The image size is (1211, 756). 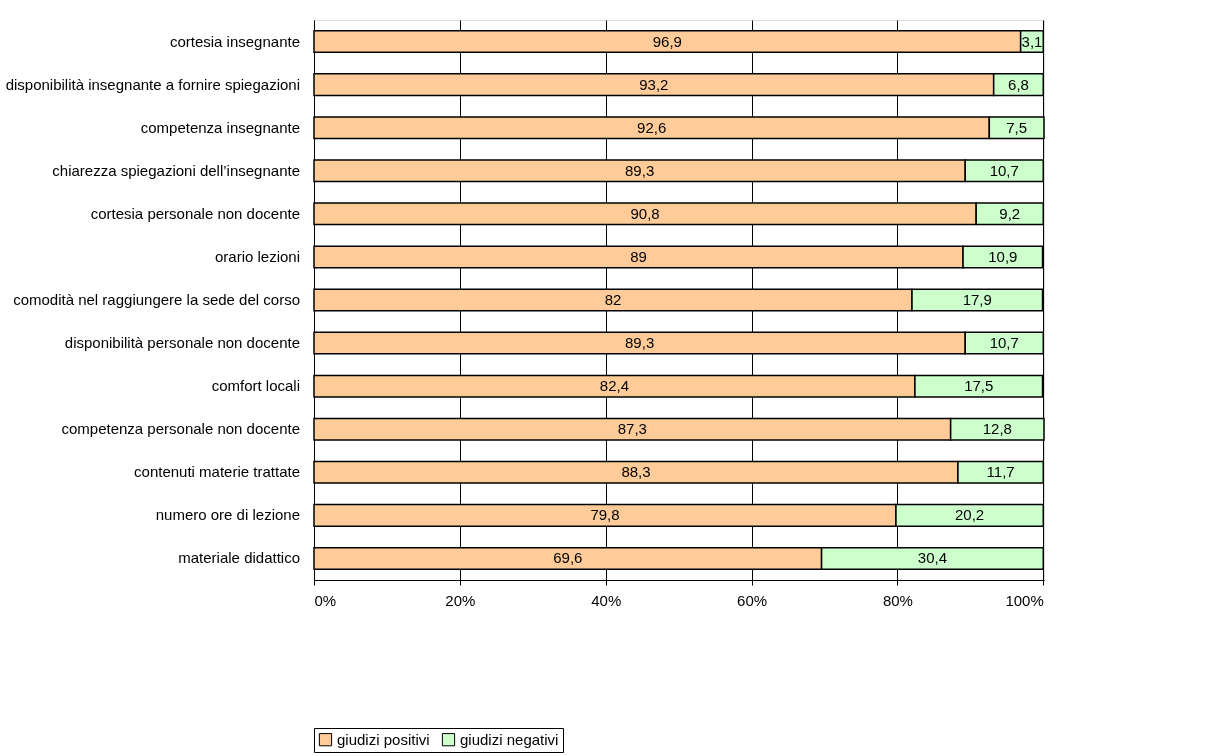 What do you see at coordinates (667, 41) in the screenshot?
I see `data-label: 96,9` at bounding box center [667, 41].